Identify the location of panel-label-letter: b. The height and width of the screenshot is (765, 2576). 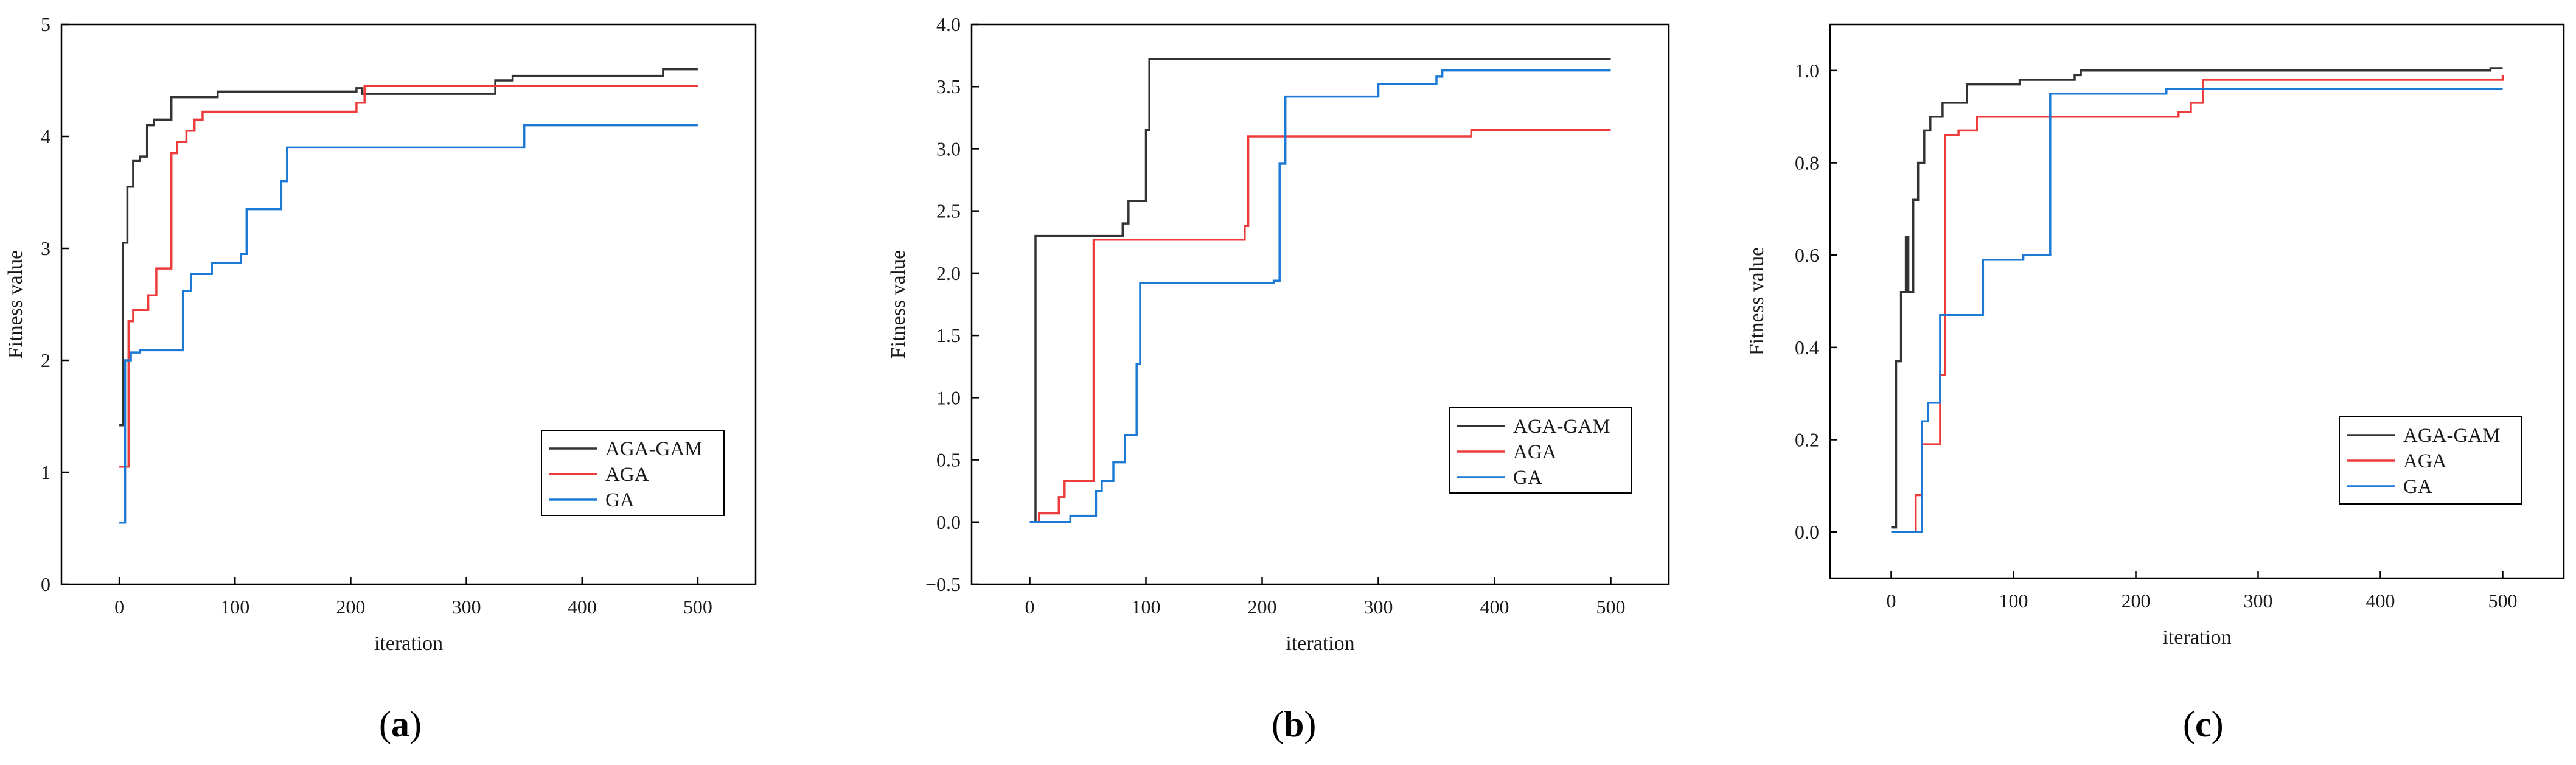
(1294, 724).